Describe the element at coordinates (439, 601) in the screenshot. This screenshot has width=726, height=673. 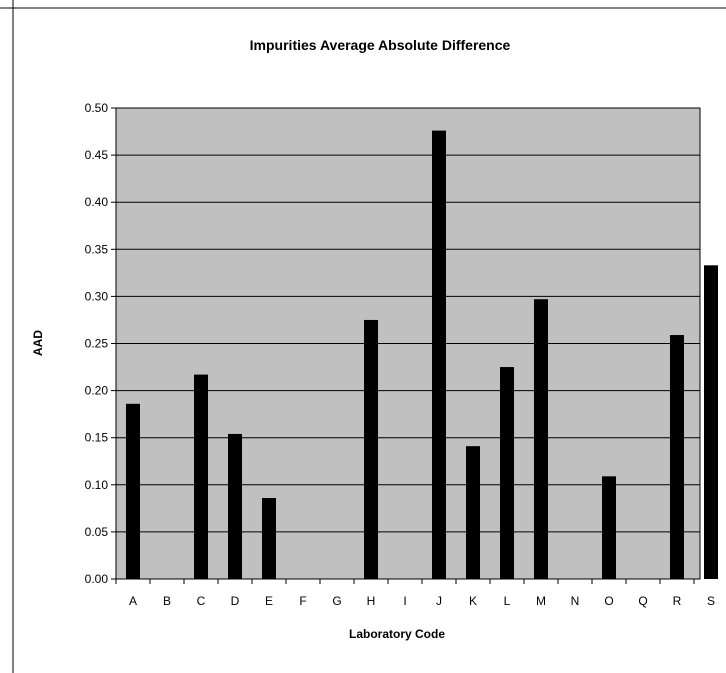
I see `x-tick-label: J` at that location.